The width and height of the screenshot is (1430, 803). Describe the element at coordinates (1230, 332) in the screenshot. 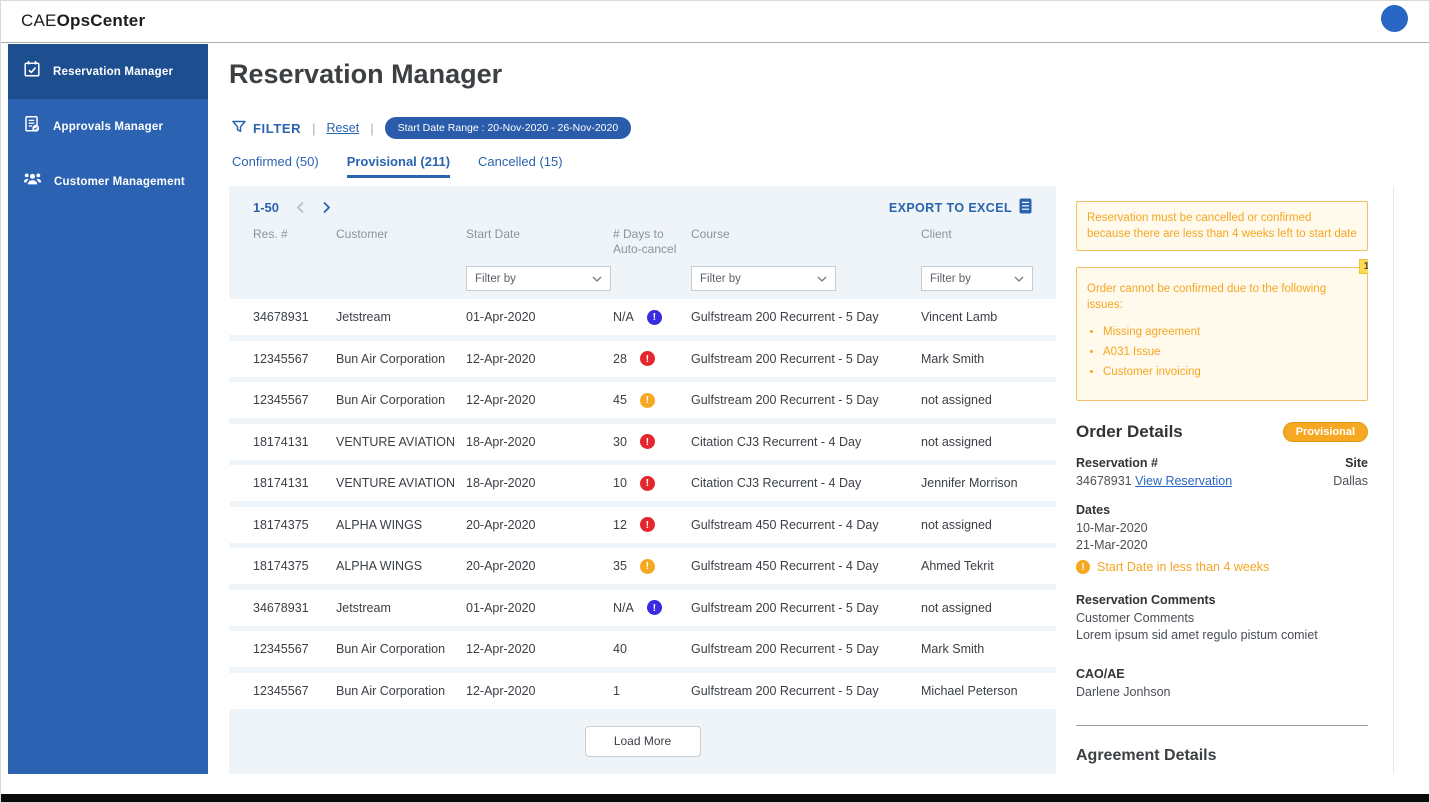

I see `issue-item: Missing agreement` at that location.